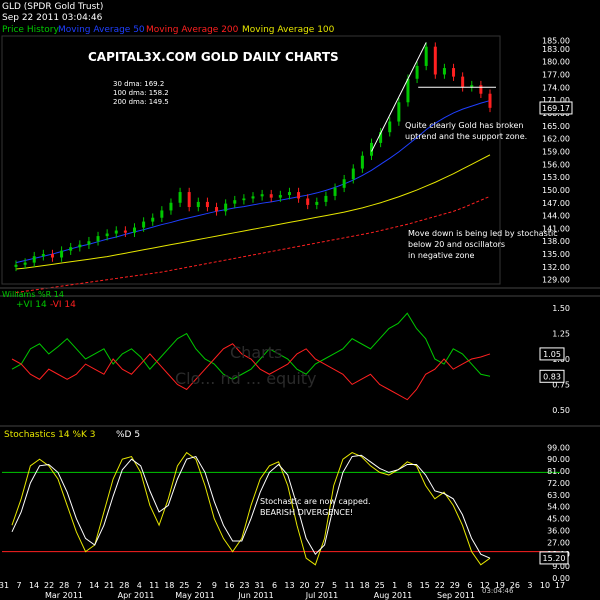 The width and height of the screenshot is (600, 600). What do you see at coordinates (561, 334) in the screenshot?
I see `vi-y-tick-1: 1.25` at bounding box center [561, 334].